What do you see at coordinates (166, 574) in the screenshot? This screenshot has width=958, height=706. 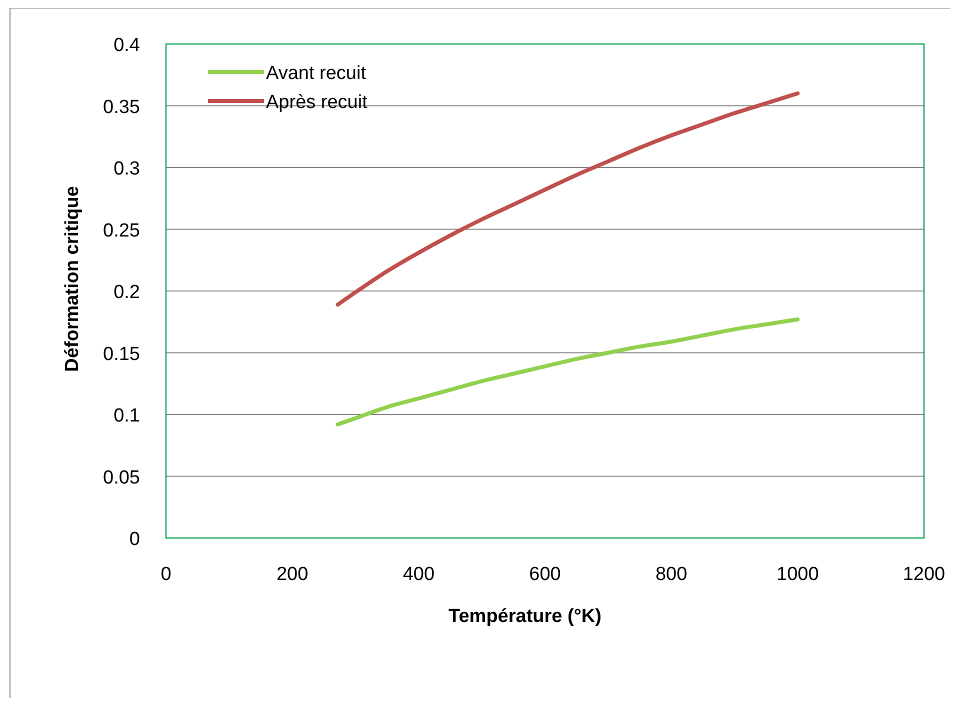 I see `x-tick-label: 0` at bounding box center [166, 574].